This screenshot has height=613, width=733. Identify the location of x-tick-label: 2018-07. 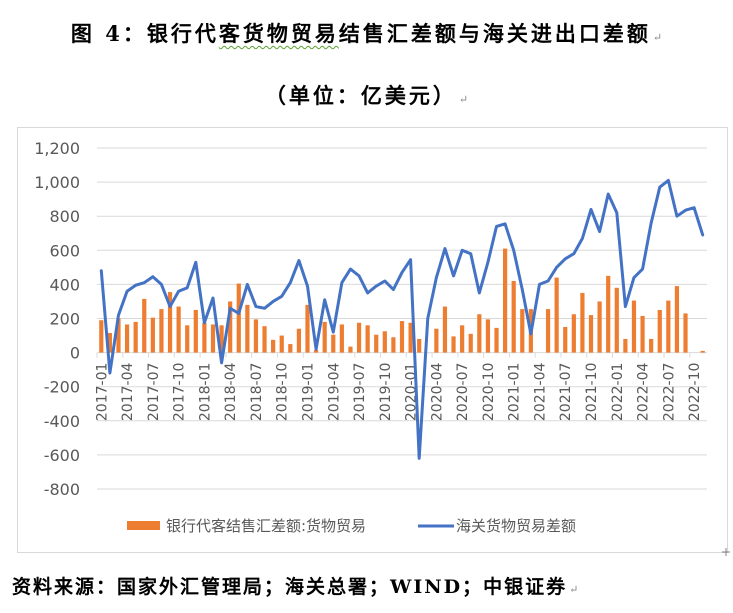
(257, 392).